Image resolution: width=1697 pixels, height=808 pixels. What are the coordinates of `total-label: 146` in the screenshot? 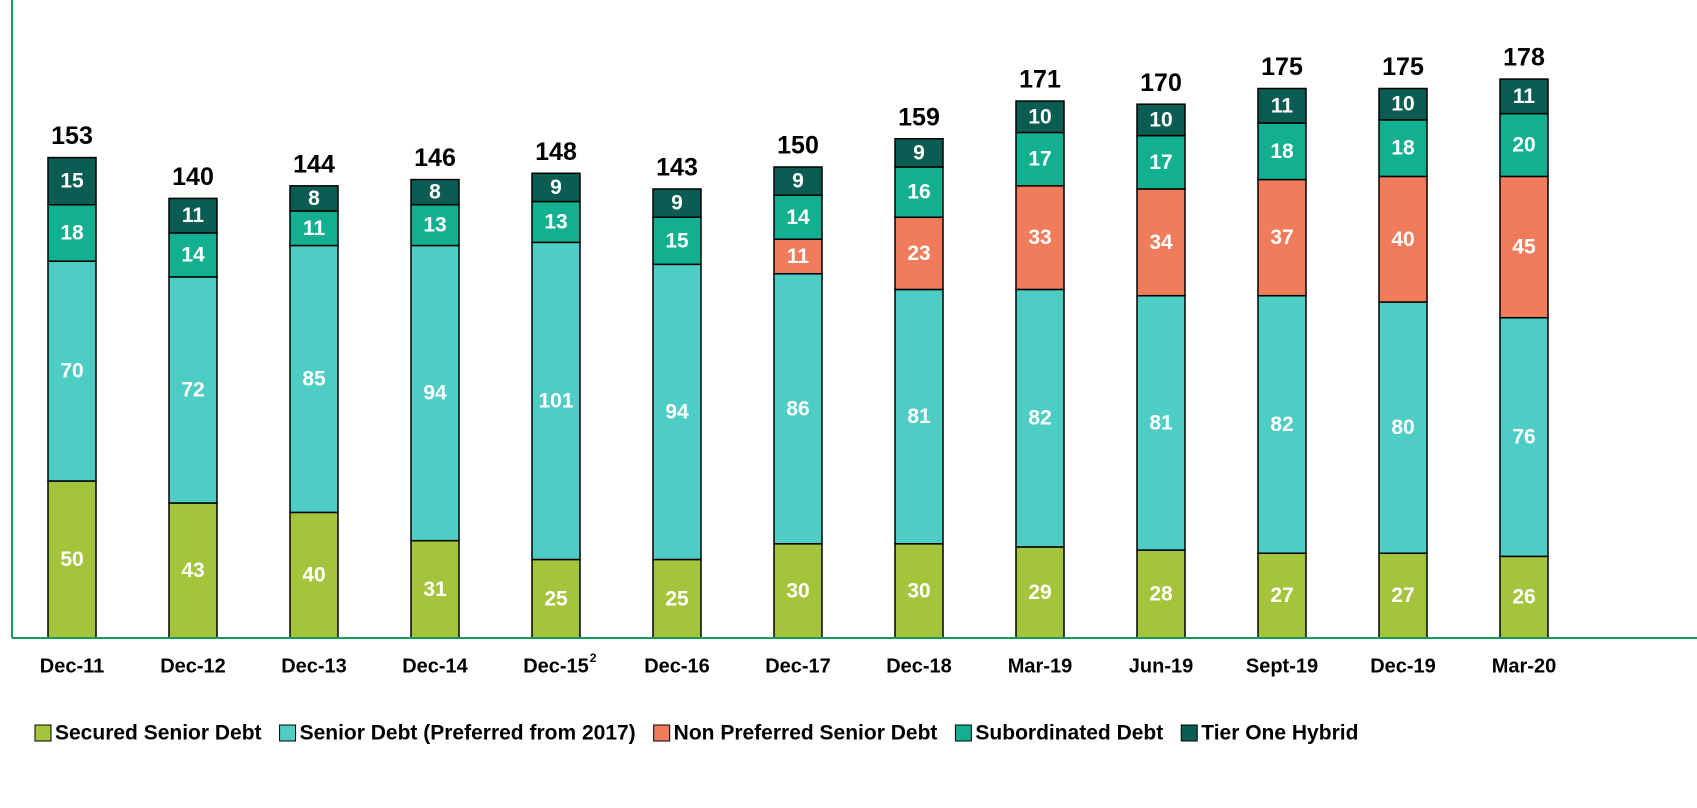 It's located at (435, 158).